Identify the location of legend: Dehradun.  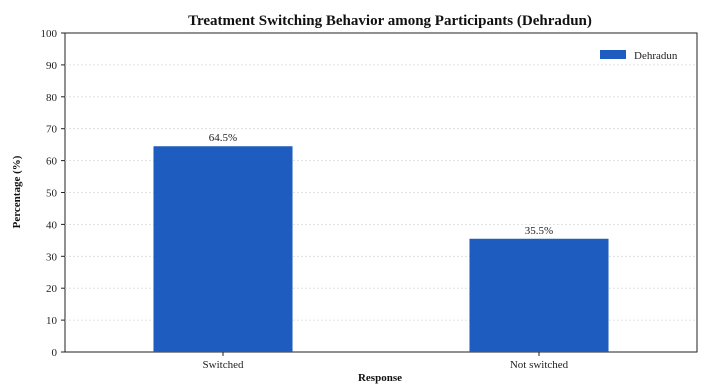
(639, 56).